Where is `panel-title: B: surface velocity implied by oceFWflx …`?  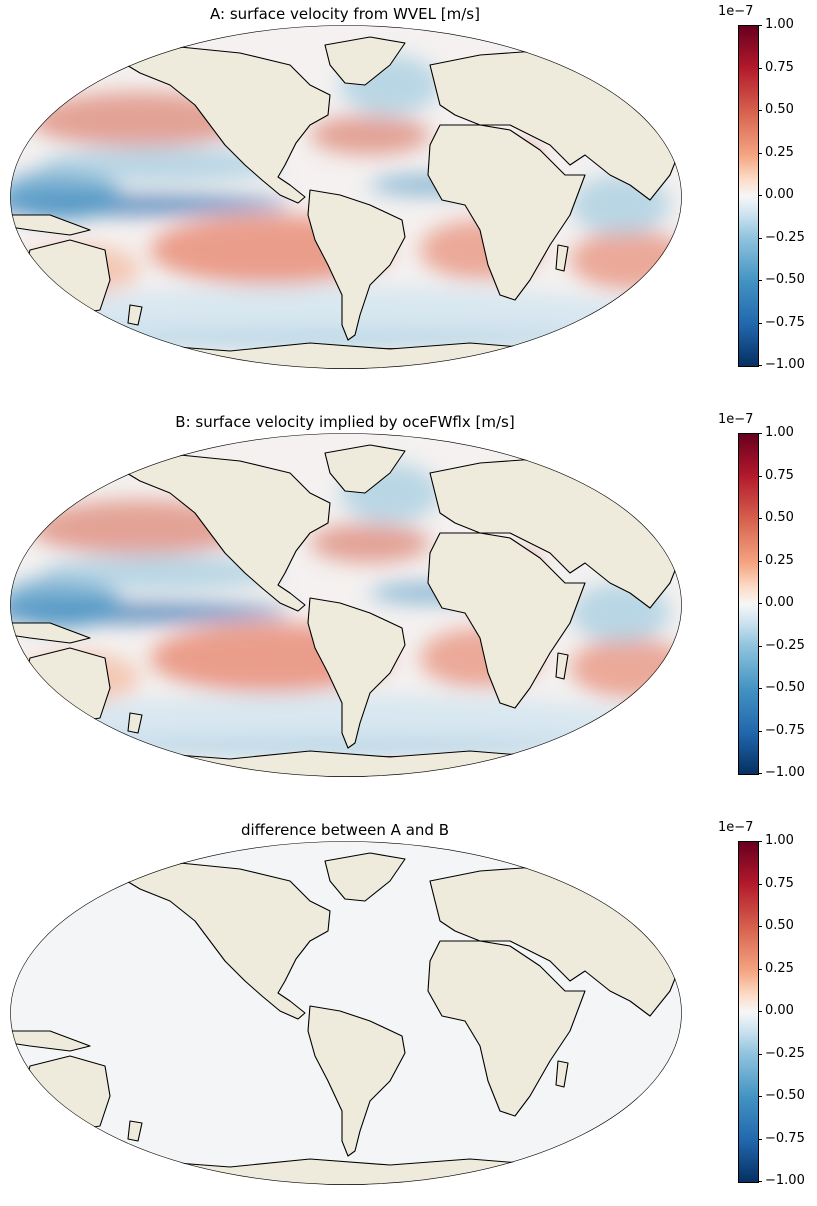 panel-title: B: surface velocity implied by oceFWflx … is located at coordinates (345, 422).